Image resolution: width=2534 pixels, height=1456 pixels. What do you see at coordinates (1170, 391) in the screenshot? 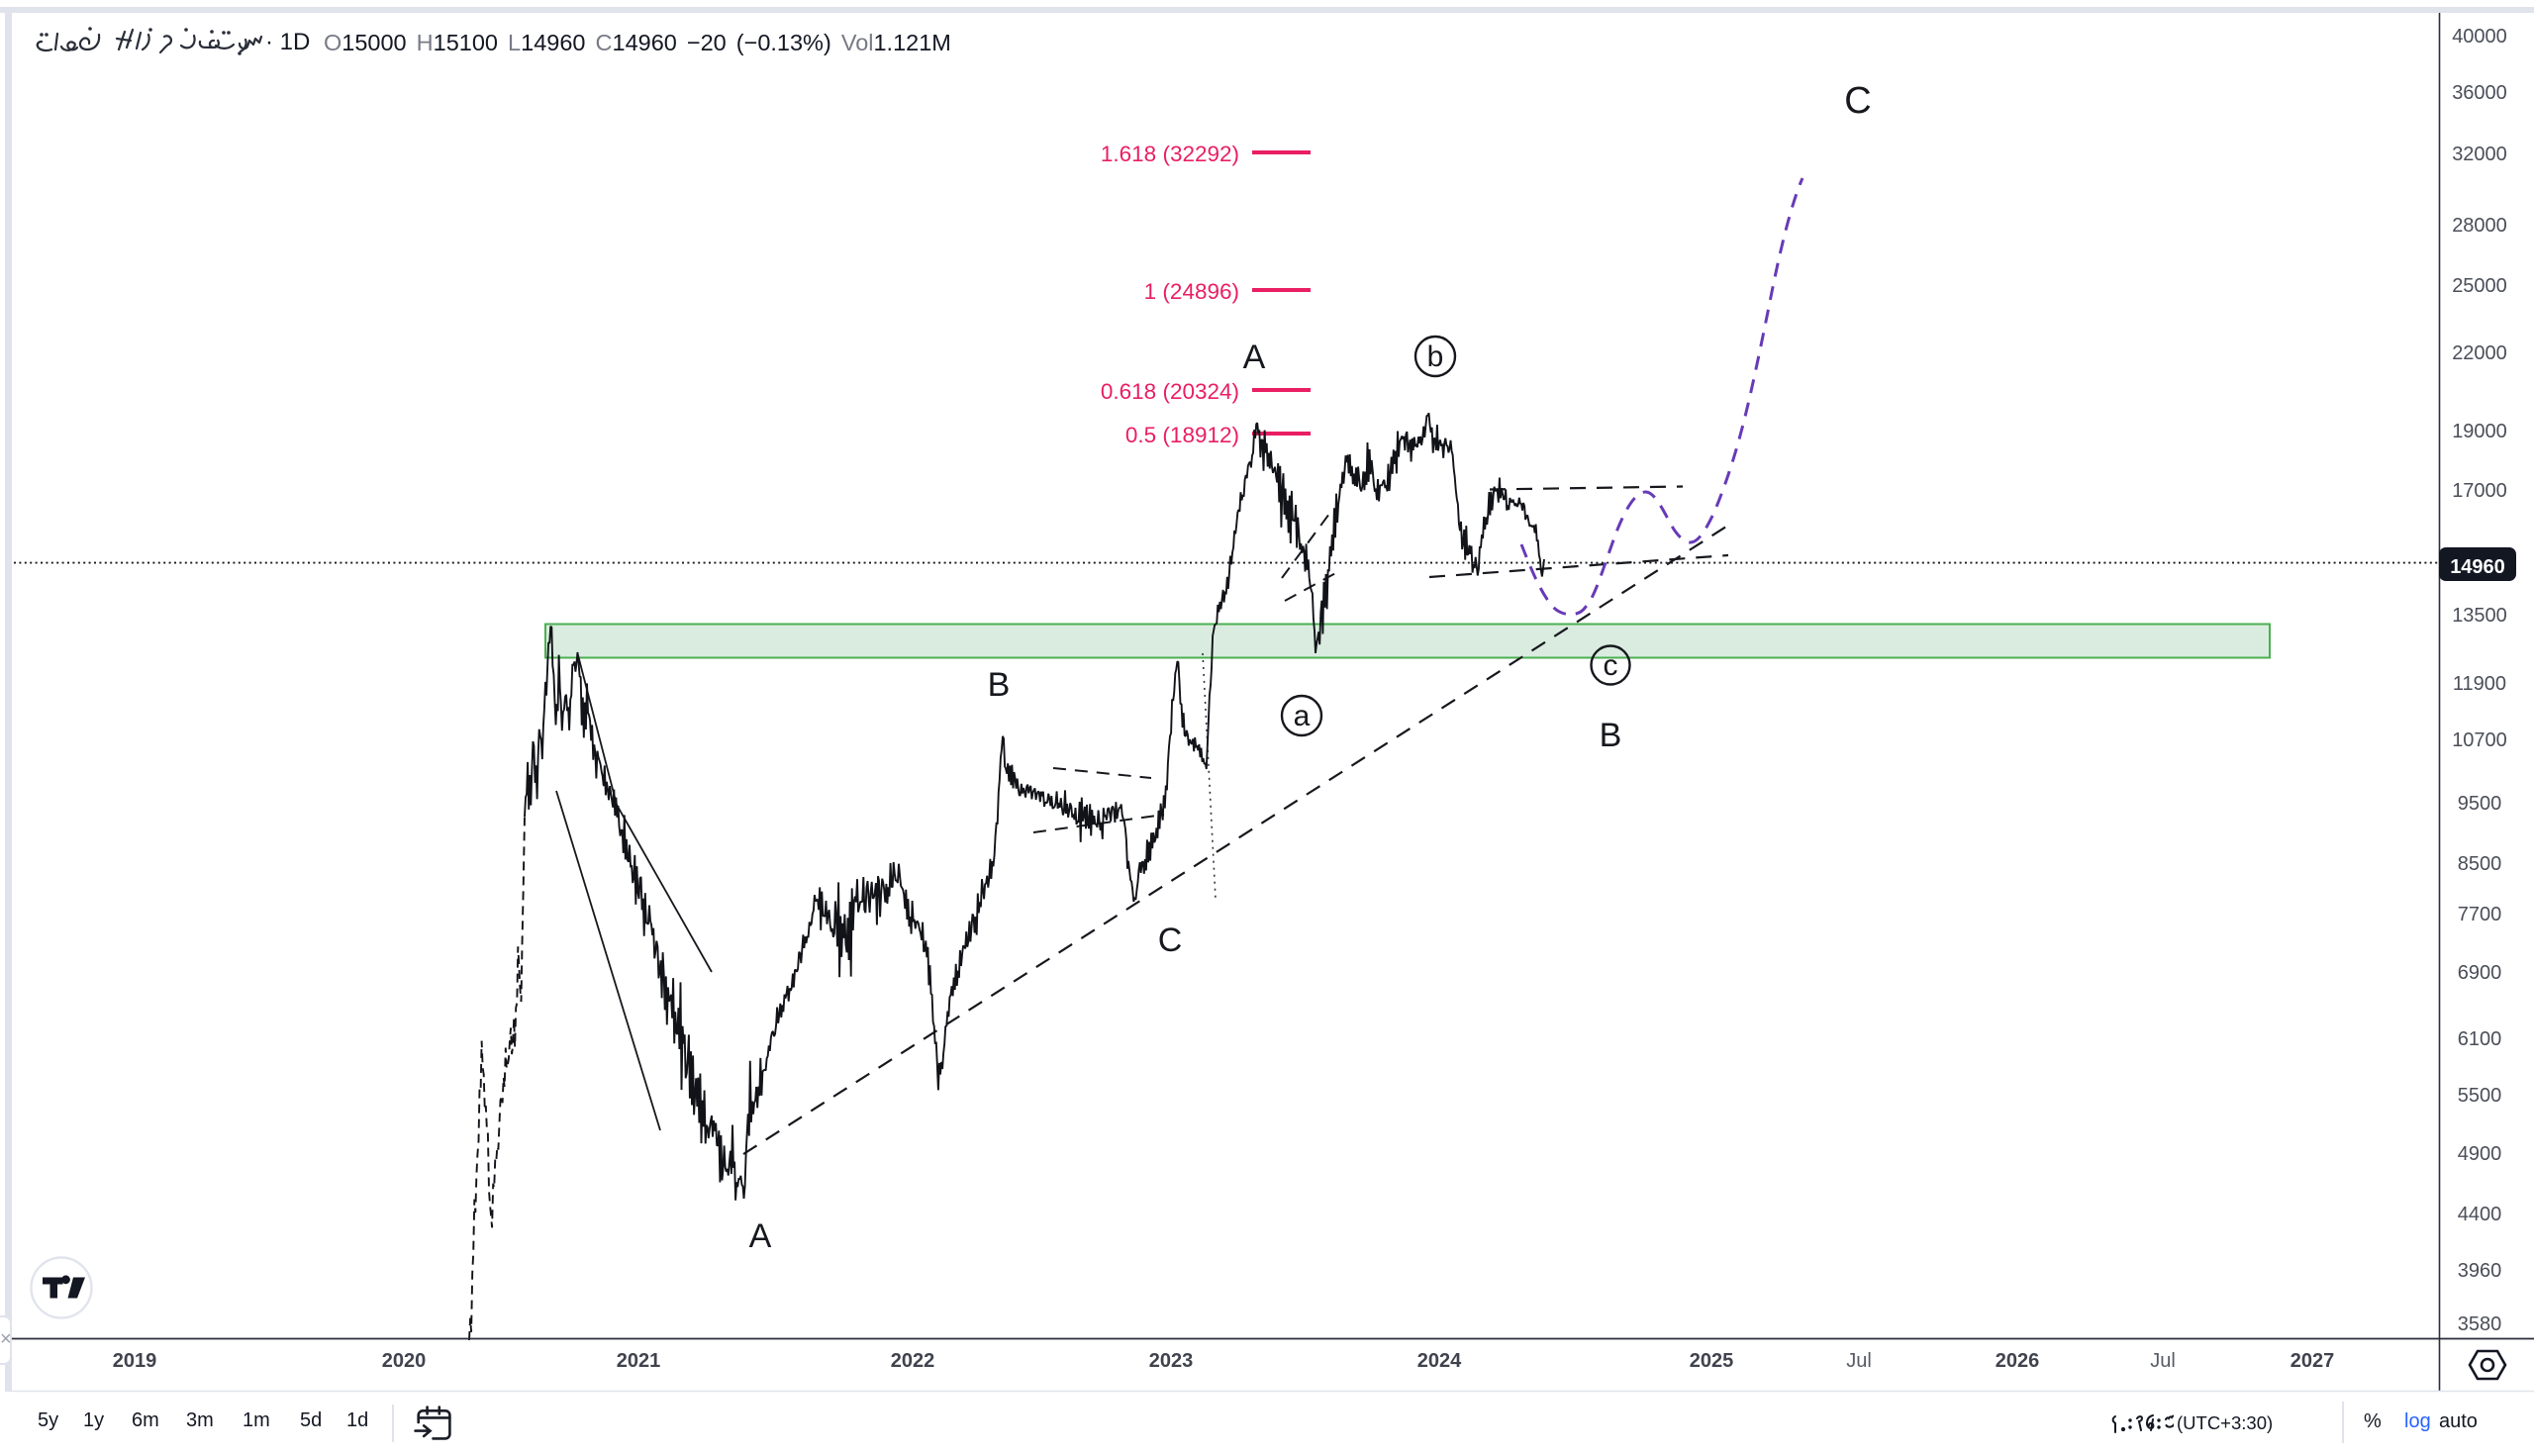
I see `svg-text: 0.618 (20324)` at bounding box center [1170, 391].